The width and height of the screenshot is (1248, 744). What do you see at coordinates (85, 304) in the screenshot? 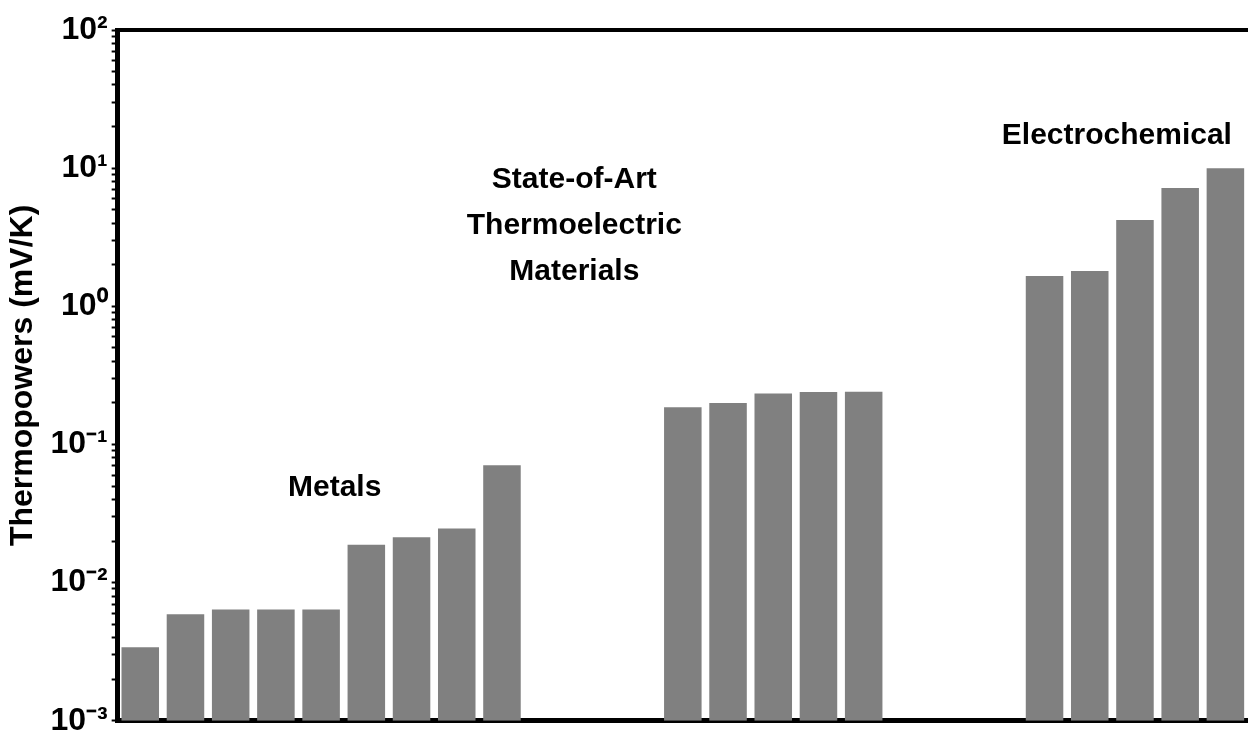
I see `y-tick-label: 10⁰` at bounding box center [85, 304].